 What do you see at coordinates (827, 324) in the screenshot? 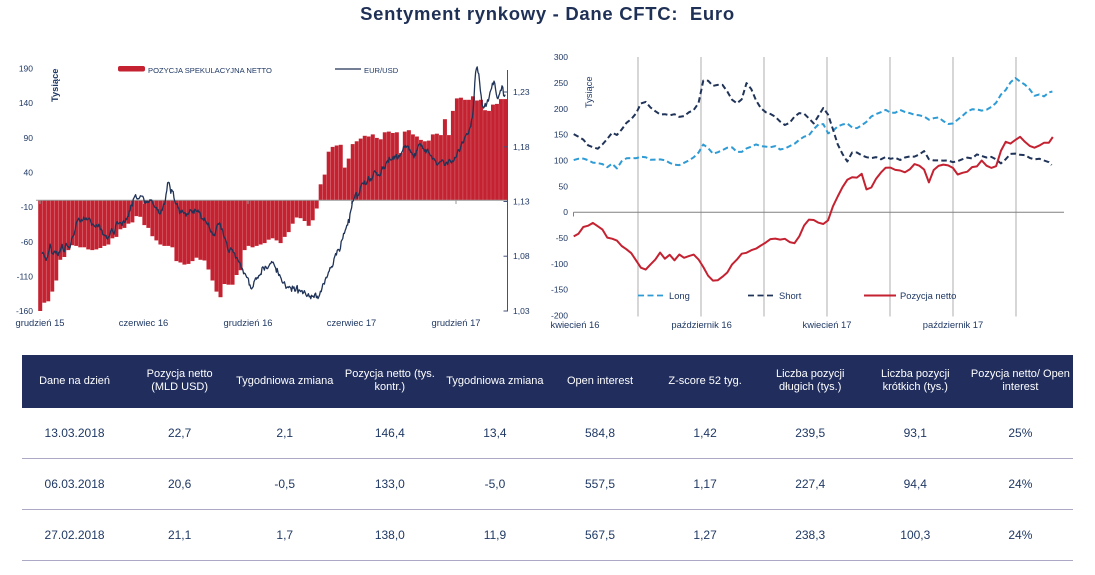
I see `svg-text: kwiecień 17` at bounding box center [827, 324].